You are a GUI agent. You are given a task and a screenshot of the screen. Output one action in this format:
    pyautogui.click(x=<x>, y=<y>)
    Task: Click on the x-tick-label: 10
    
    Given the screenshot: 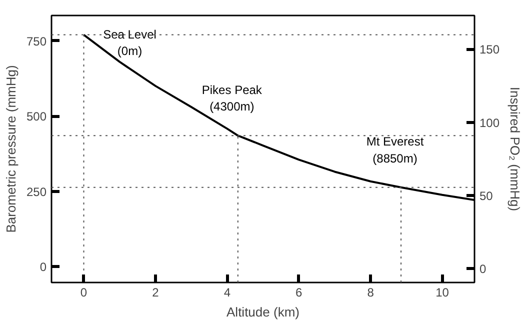 What is the action you would take?
    pyautogui.click(x=443, y=293)
    